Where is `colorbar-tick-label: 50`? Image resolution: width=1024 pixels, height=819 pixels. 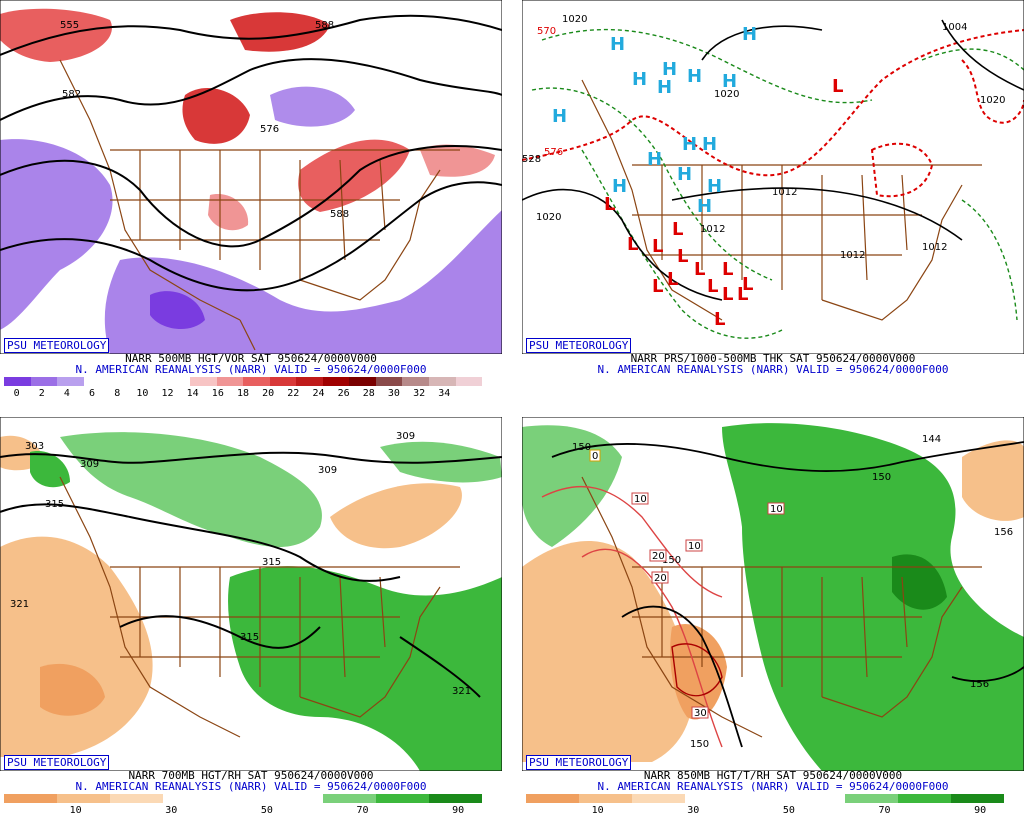
colorbar-tick-label: 50 is located at coordinates (788, 810).